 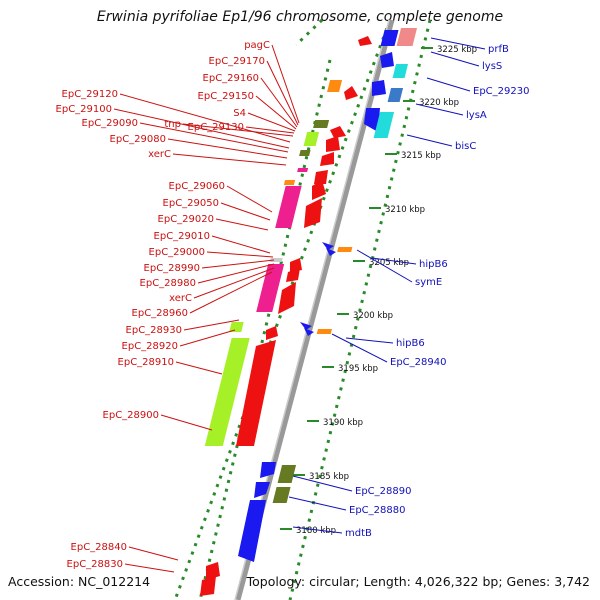 I want to click on scale-tick-label: 3225 kbp, so click(x=457, y=50).